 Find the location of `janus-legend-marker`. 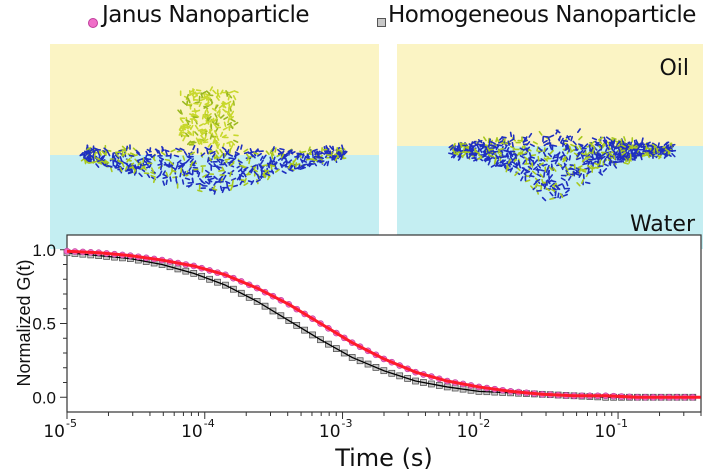

janus-legend-marker is located at coordinates (93, 23).